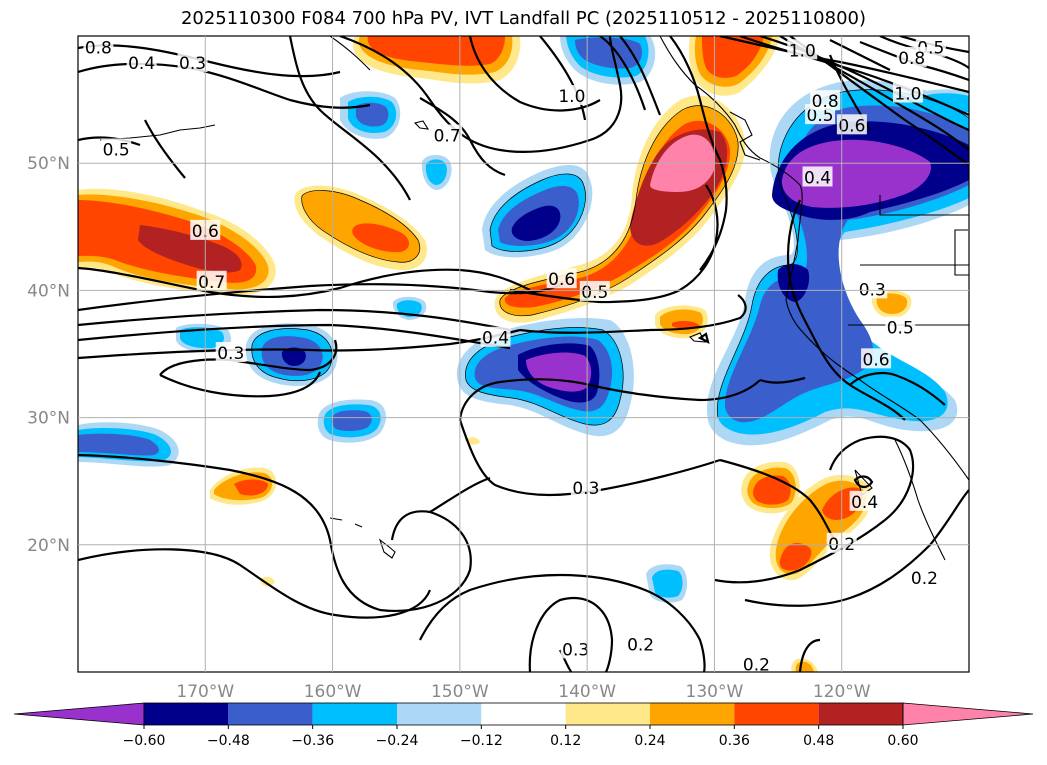 The height and width of the screenshot is (765, 1047). What do you see at coordinates (715, 692) in the screenshot?
I see `lon-tick-label: 130°W` at bounding box center [715, 692].